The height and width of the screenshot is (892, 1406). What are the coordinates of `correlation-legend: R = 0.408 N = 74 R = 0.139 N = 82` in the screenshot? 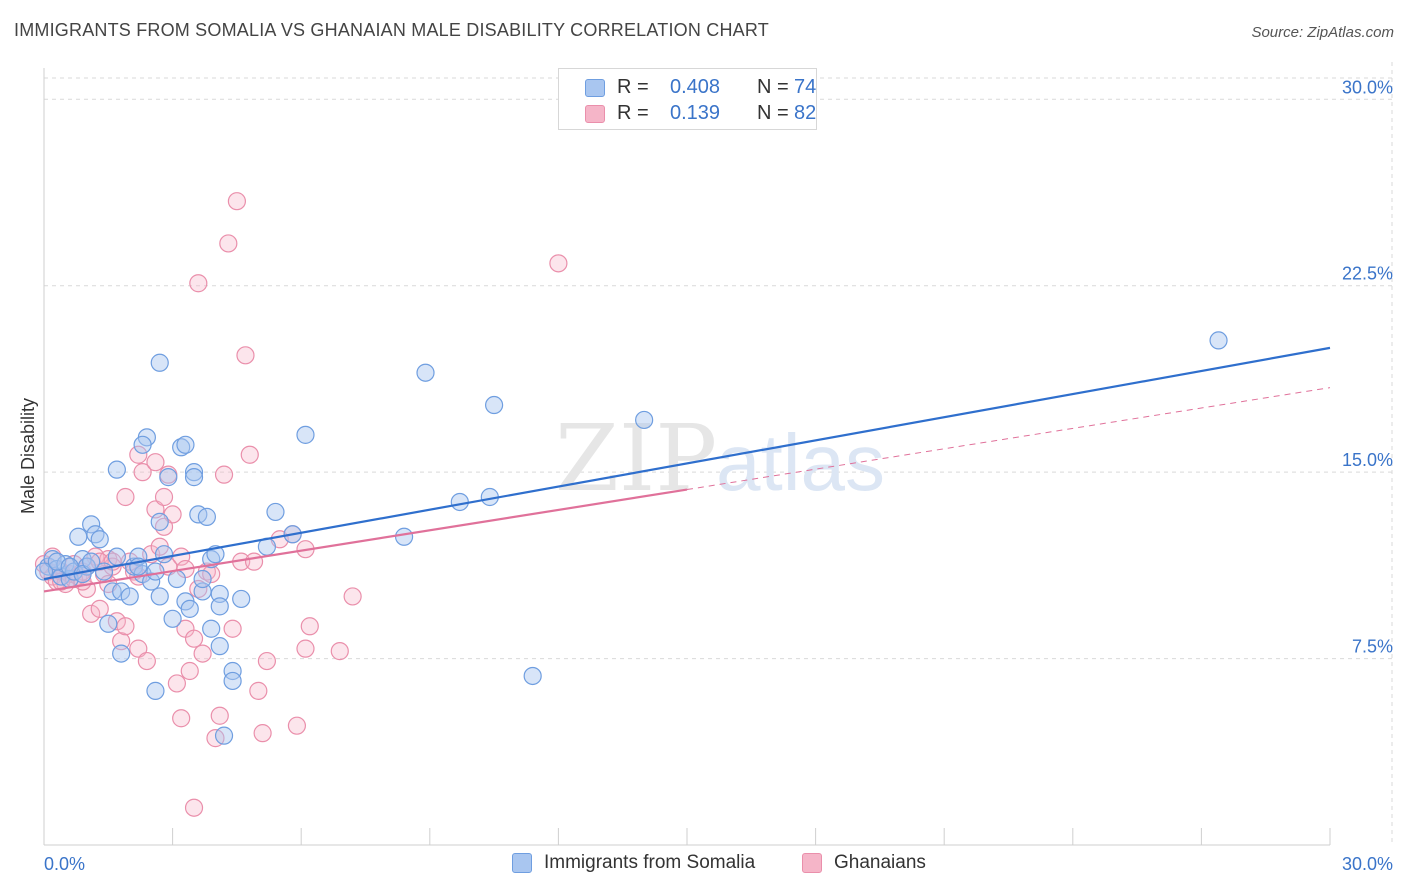 It's located at (687, 99).